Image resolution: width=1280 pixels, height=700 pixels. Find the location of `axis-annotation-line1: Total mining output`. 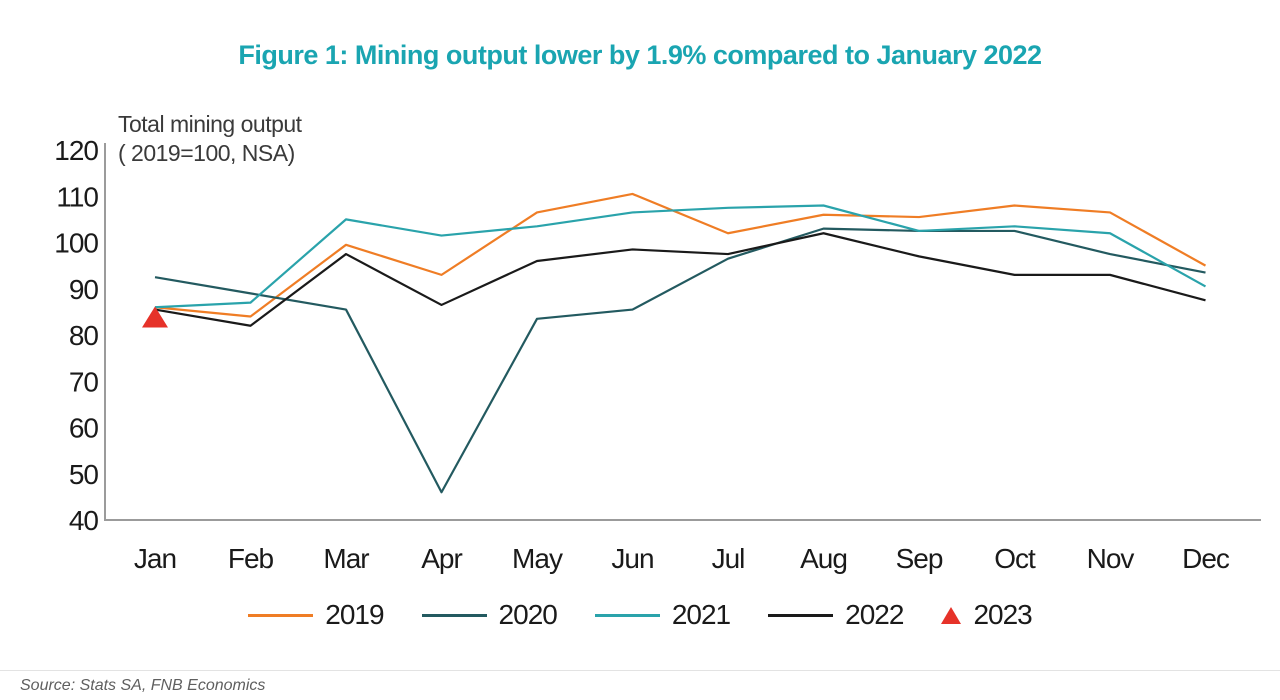

axis-annotation-line1: Total mining output is located at coordinates (210, 124).